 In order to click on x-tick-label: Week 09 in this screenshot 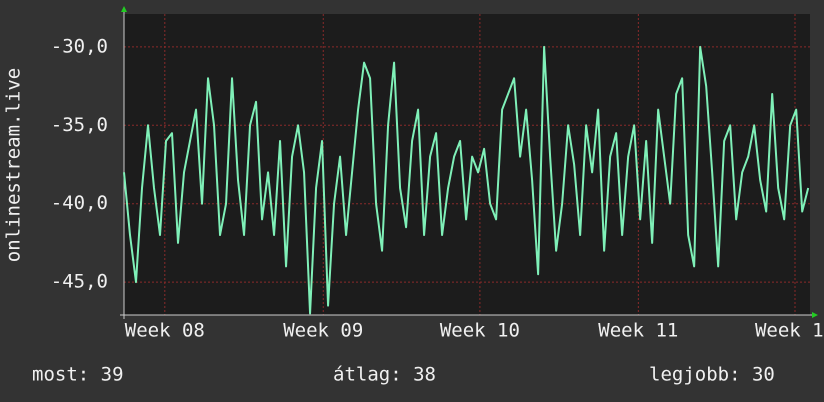, I will do `click(323, 331)`.